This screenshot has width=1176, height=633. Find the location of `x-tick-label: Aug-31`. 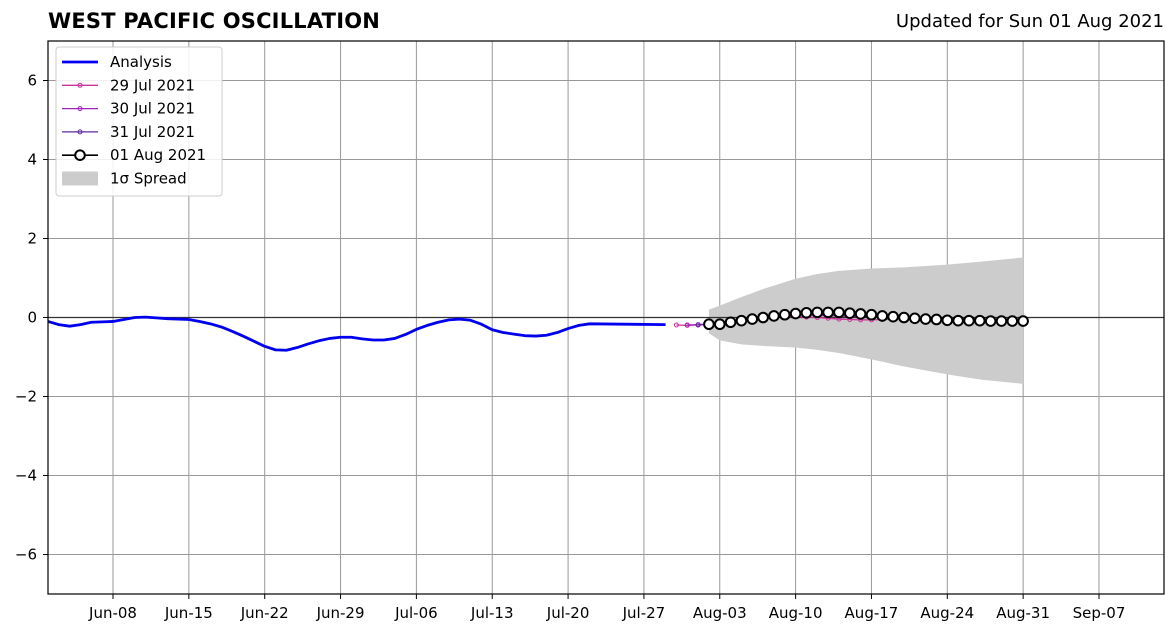

x-tick-label: Aug-31 is located at coordinates (1023, 613).